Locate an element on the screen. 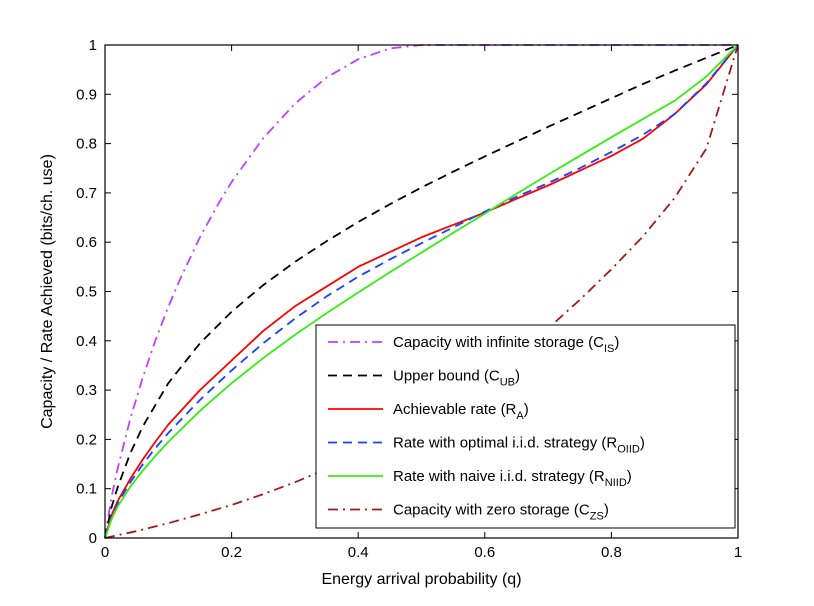 The width and height of the screenshot is (814, 606). y-tick-label: 0.9 is located at coordinates (86, 94).